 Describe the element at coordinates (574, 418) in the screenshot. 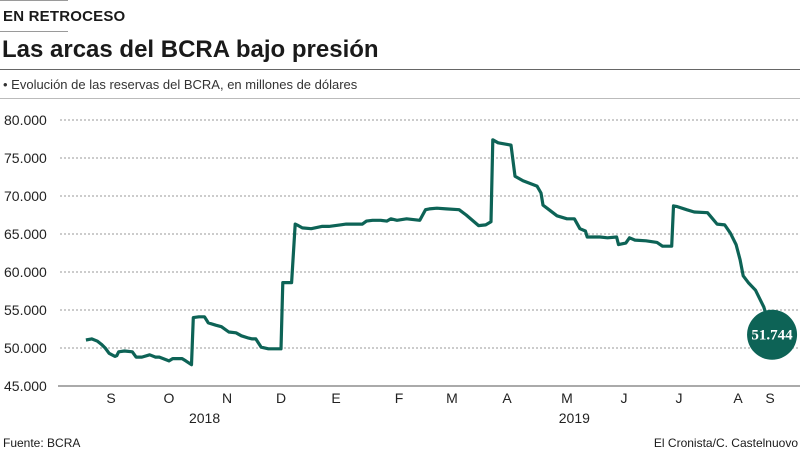

I see `year-label: 2019` at that location.